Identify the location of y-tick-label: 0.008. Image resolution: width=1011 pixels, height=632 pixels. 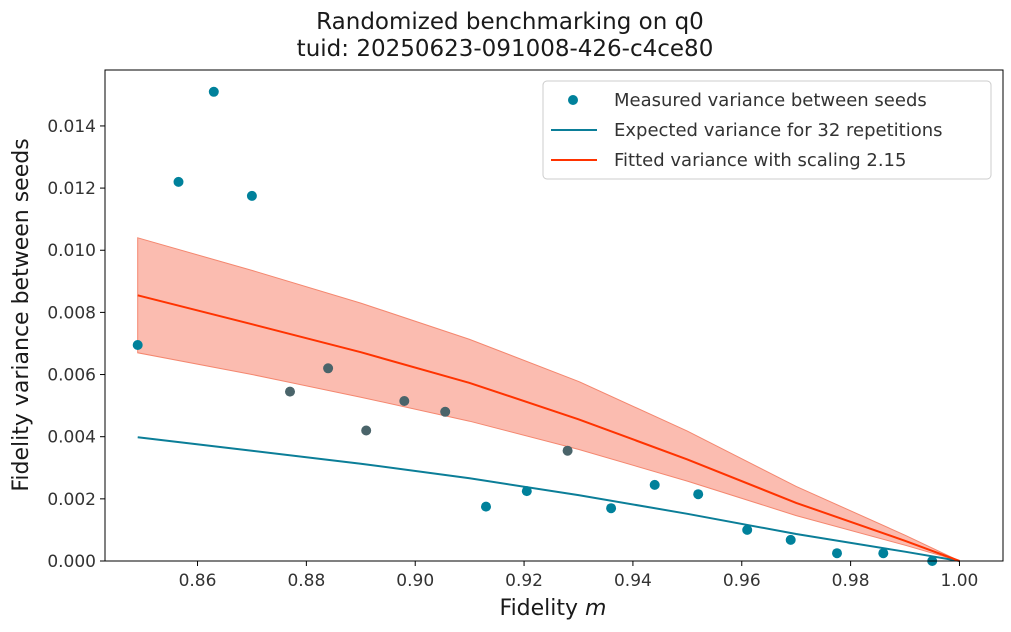
(71, 313).